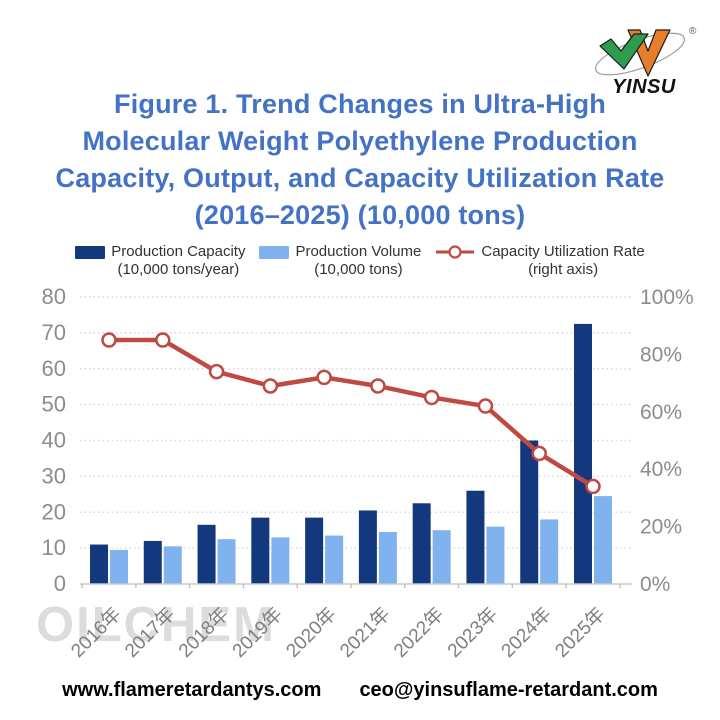  Describe the element at coordinates (624, 51) in the screenshot. I see `logo-green-check-icon` at that location.